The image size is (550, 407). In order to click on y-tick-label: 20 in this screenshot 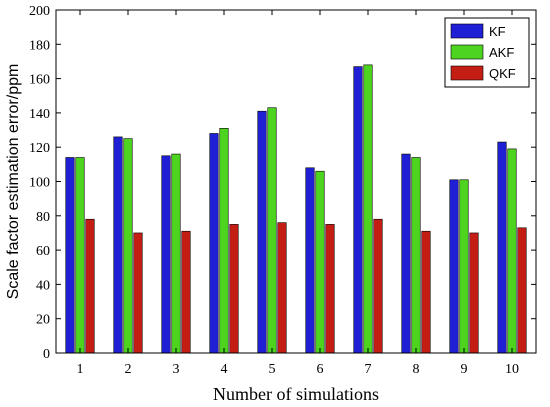, I will do `click(43, 320)`.